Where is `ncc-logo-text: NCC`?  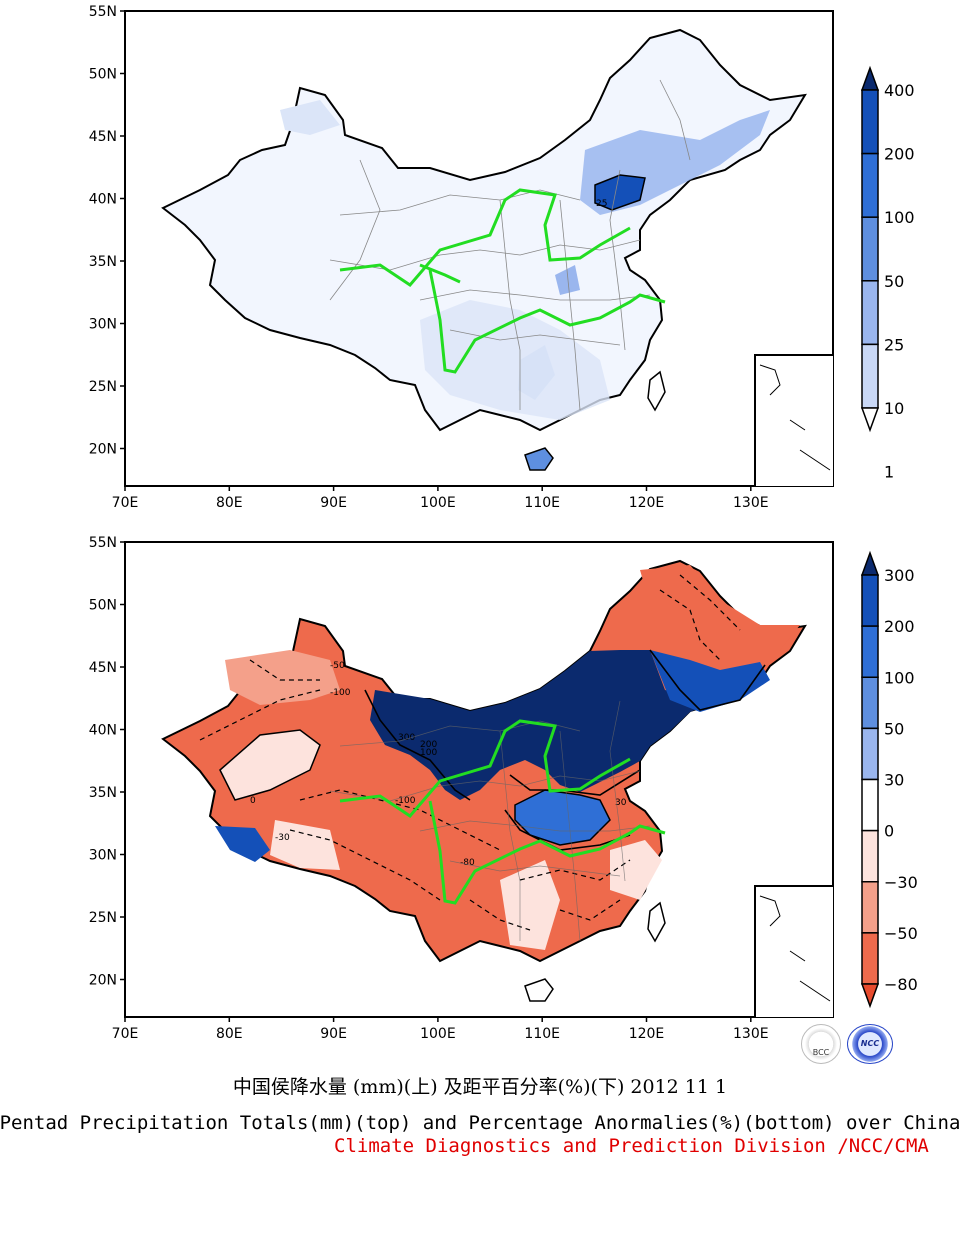
ncc-logo-text: NCC is located at coordinates (870, 1043).